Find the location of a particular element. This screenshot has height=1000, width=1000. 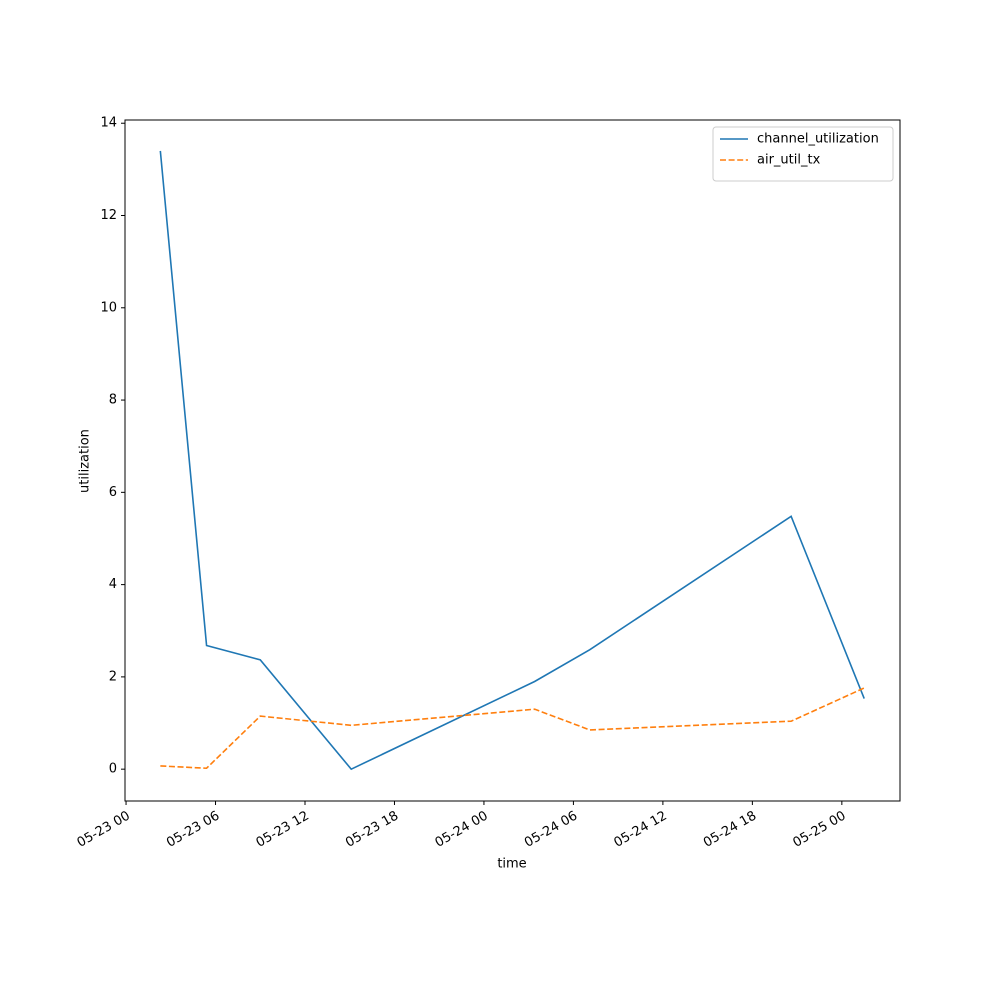

y-tick-label: 4 is located at coordinates (113, 584).